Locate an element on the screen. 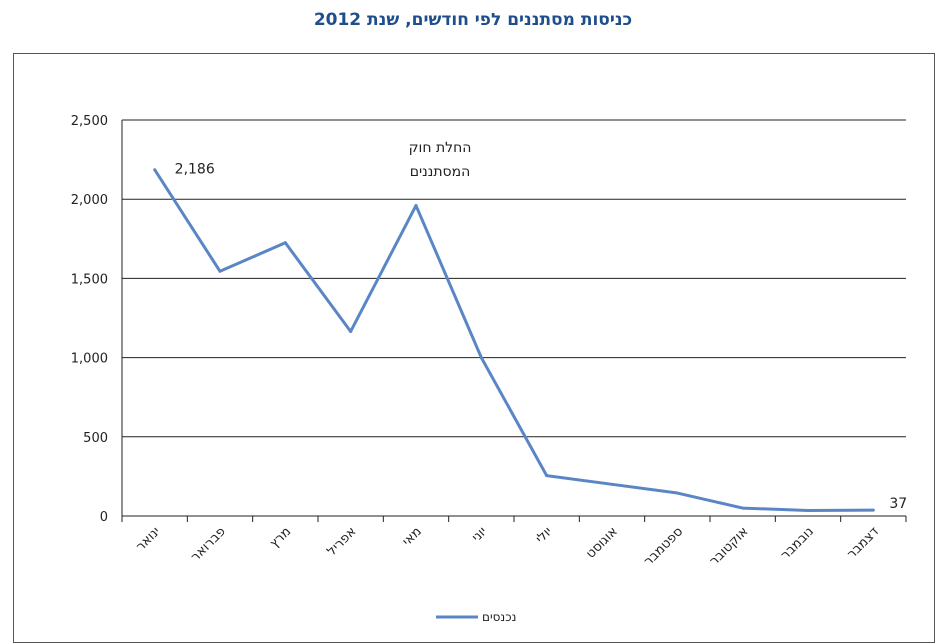  legend-label: נכנסים is located at coordinates (499, 617).